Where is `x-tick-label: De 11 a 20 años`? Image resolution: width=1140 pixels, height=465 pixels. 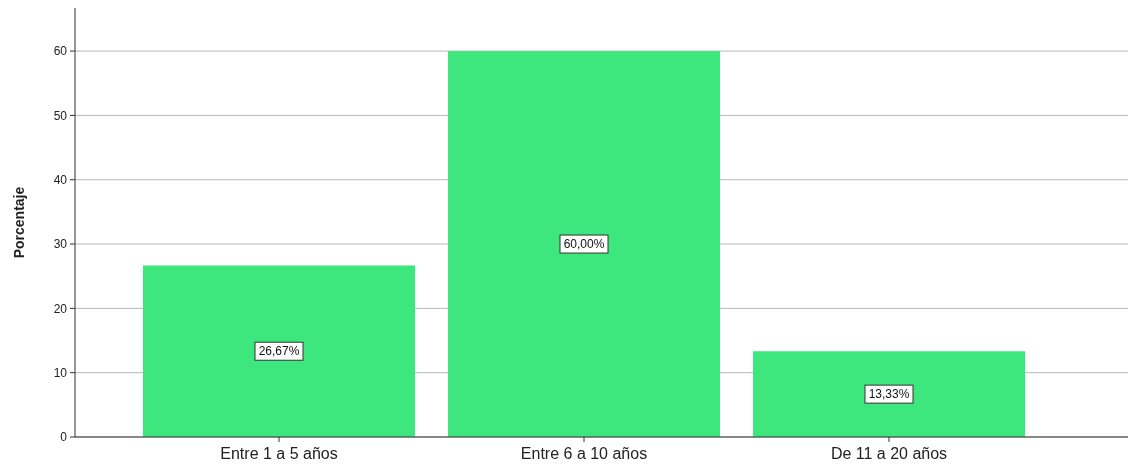 x-tick-label: De 11 a 20 años is located at coordinates (889, 453).